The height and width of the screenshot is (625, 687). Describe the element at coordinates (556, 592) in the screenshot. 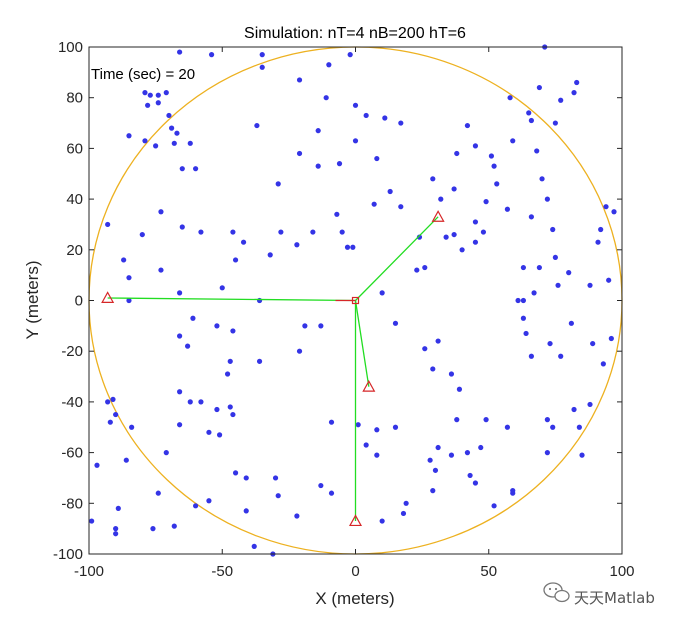

I see `wechat-logo-icon` at that location.